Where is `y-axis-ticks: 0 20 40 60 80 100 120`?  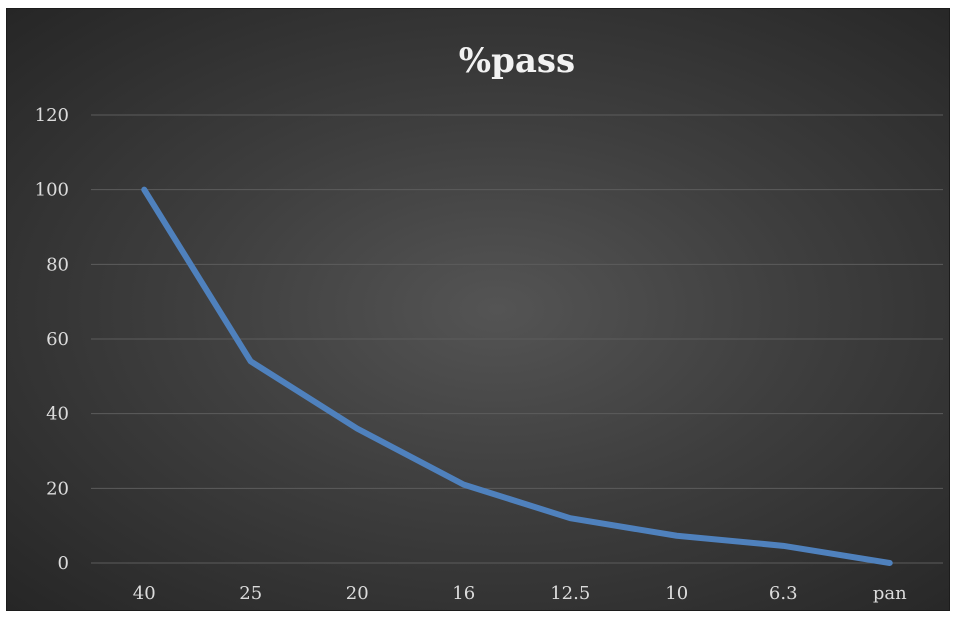
y-axis-ticks: 0 20 40 60 80 100 120 is located at coordinates (52, 339).